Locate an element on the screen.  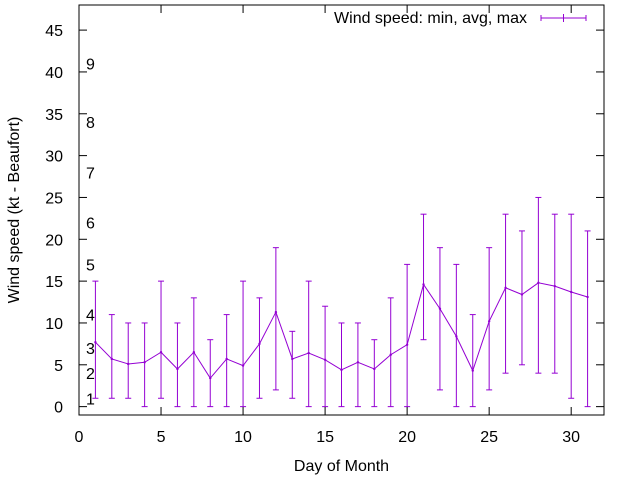
y-tick-label: 5 is located at coordinates (58, 366).